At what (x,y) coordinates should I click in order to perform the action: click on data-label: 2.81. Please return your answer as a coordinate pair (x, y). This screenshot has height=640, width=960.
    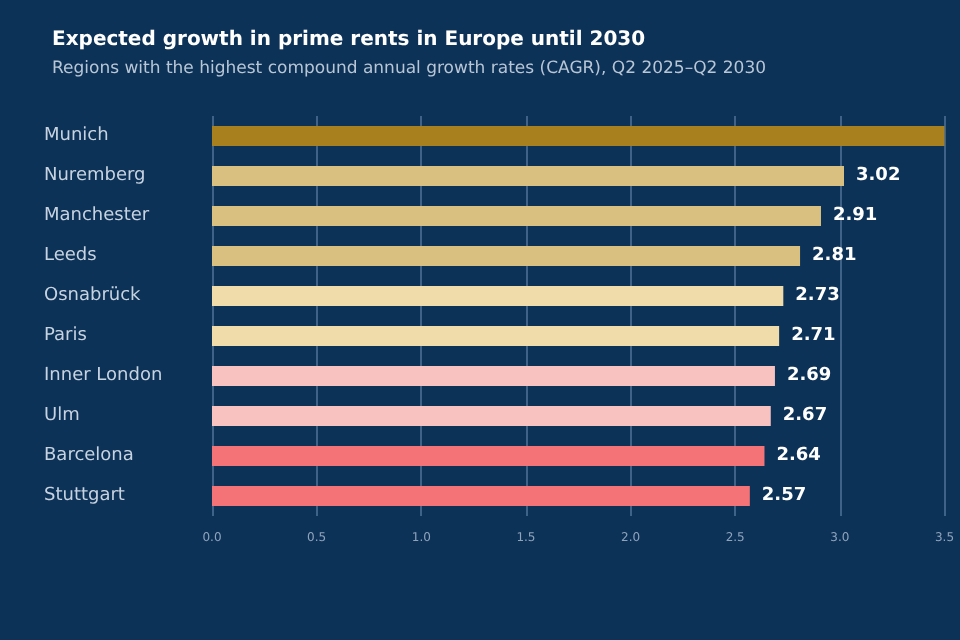
    Looking at the image, I should click on (834, 256).